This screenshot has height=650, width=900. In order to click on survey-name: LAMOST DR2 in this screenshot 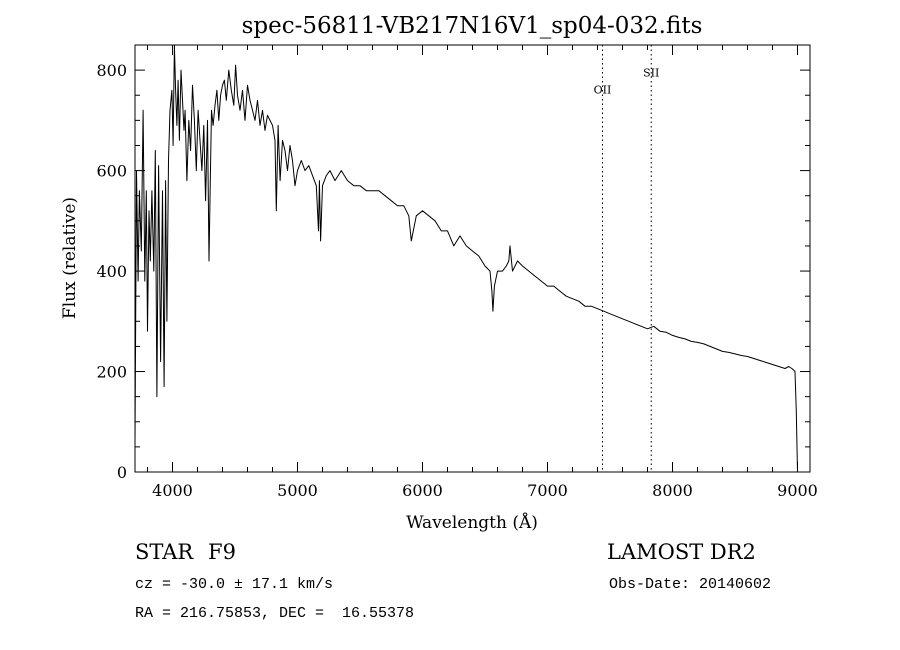, I will do `click(681, 552)`.